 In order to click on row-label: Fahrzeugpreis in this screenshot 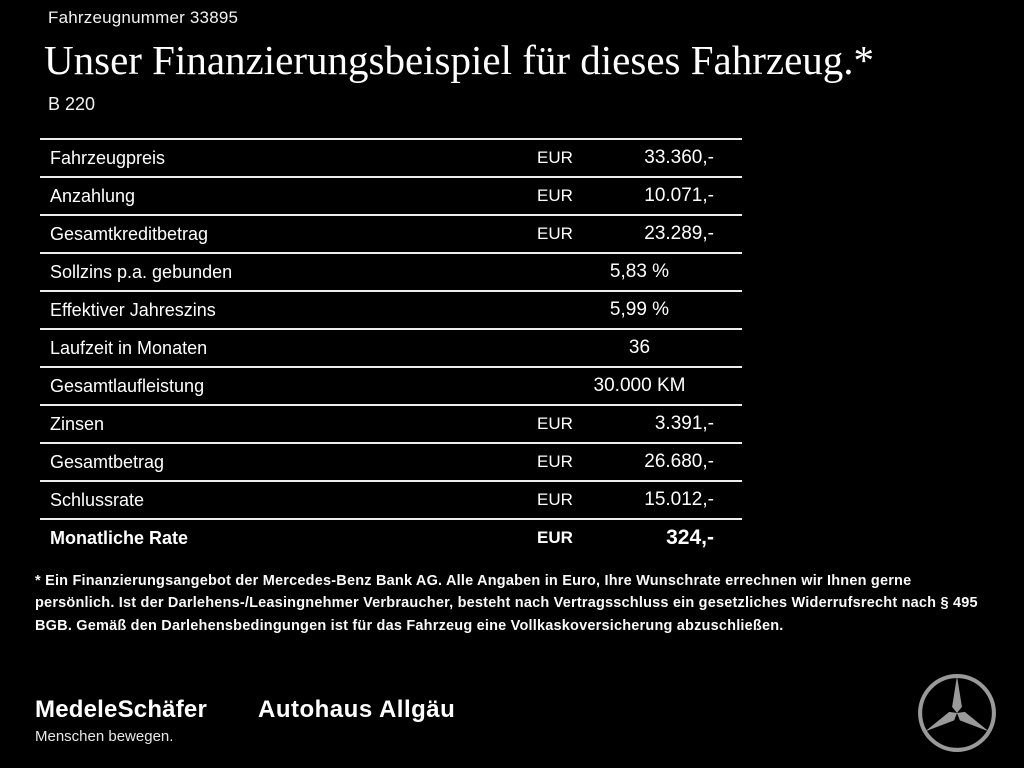, I will do `click(108, 157)`.